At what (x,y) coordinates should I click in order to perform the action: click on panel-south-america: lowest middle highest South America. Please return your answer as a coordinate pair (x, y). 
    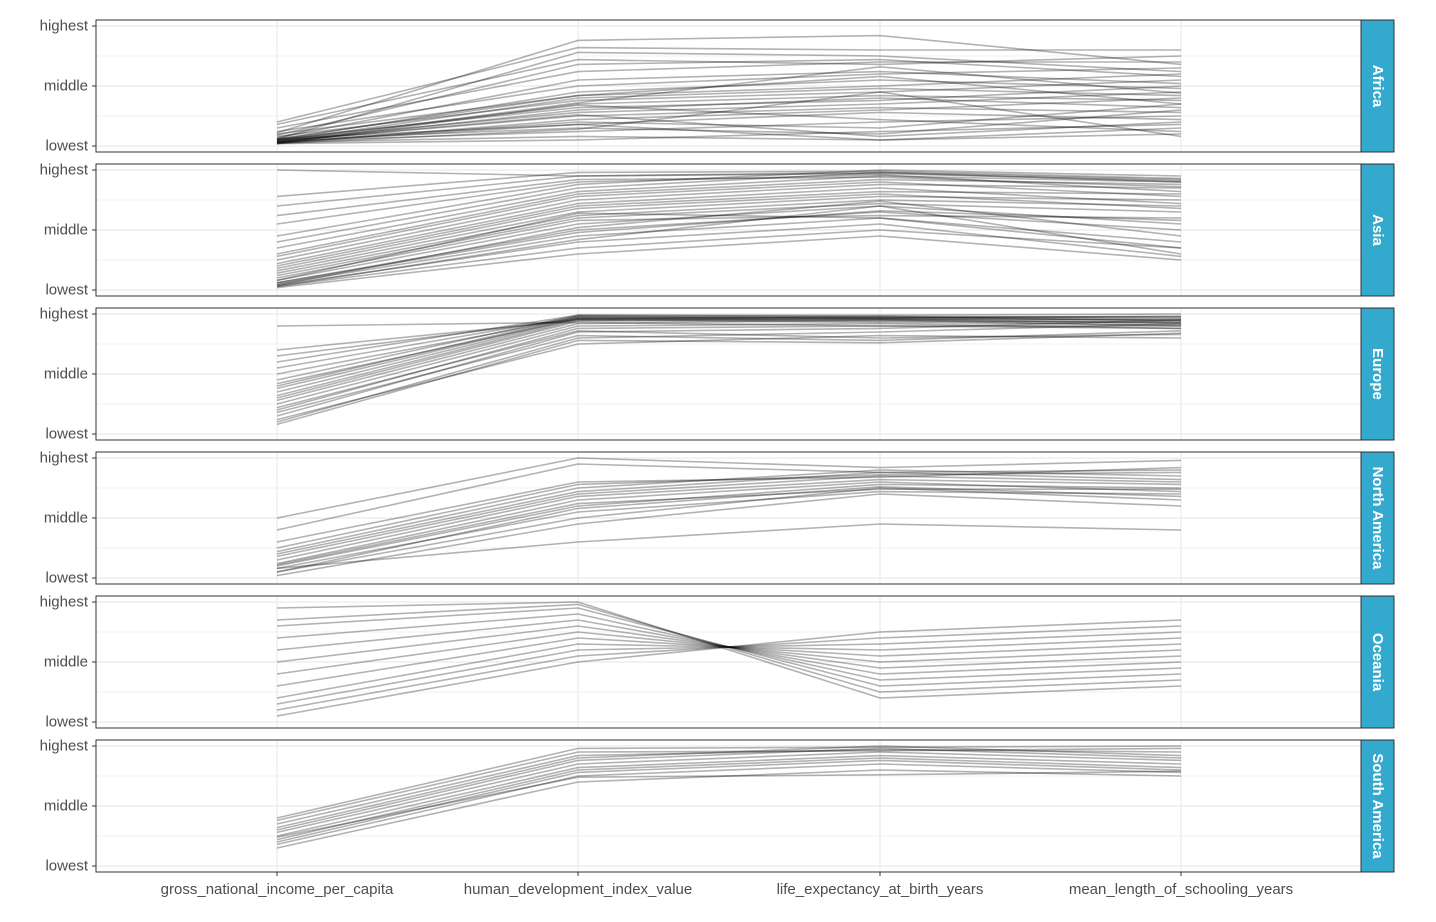
    Looking at the image, I should click on (717, 806).